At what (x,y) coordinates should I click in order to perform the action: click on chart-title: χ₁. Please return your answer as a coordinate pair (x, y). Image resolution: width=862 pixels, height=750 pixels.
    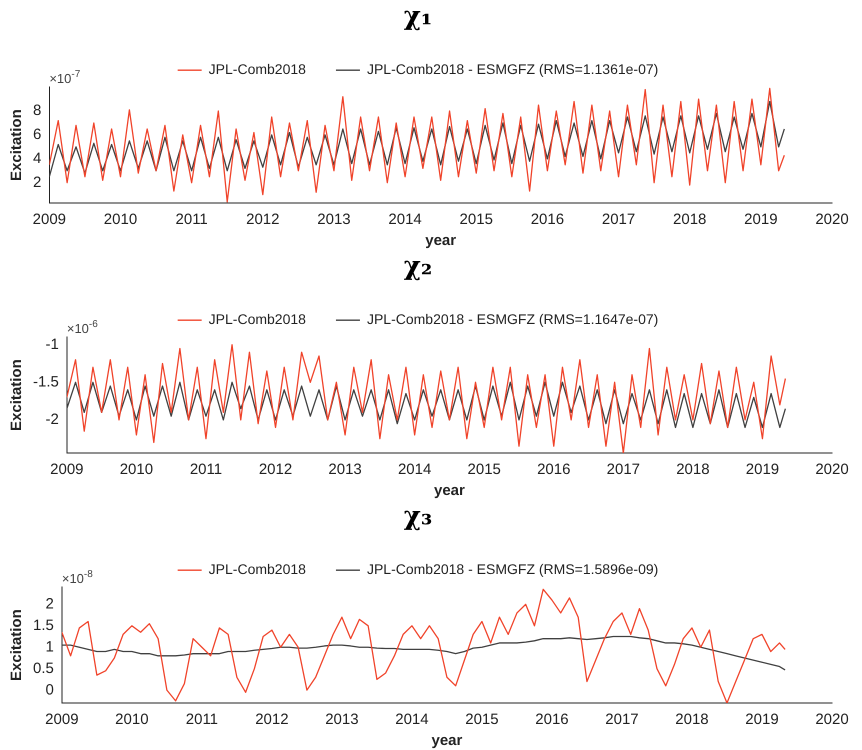
    Looking at the image, I should click on (418, 16).